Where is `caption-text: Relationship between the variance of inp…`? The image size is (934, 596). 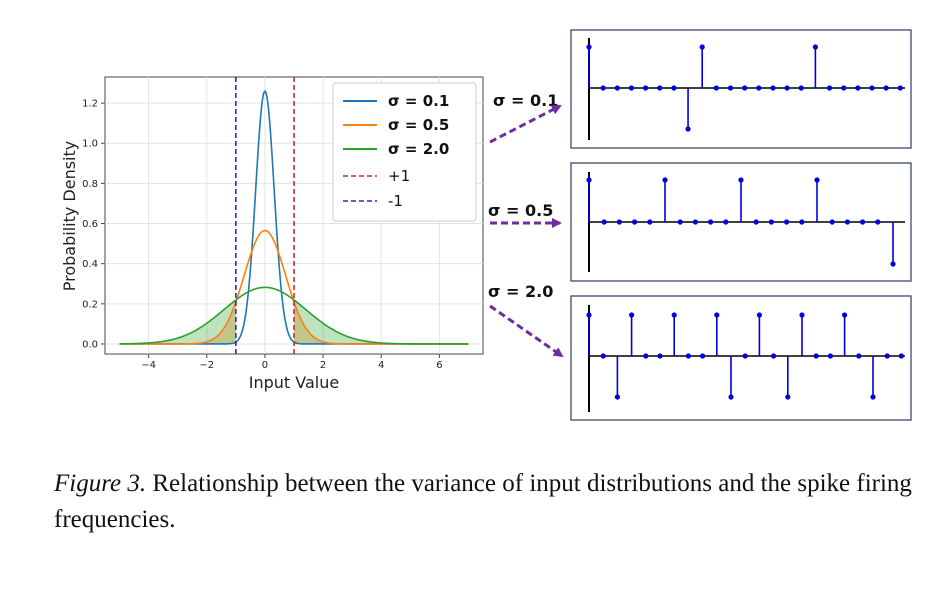 caption-text: Relationship between the variance of inp… is located at coordinates (483, 501).